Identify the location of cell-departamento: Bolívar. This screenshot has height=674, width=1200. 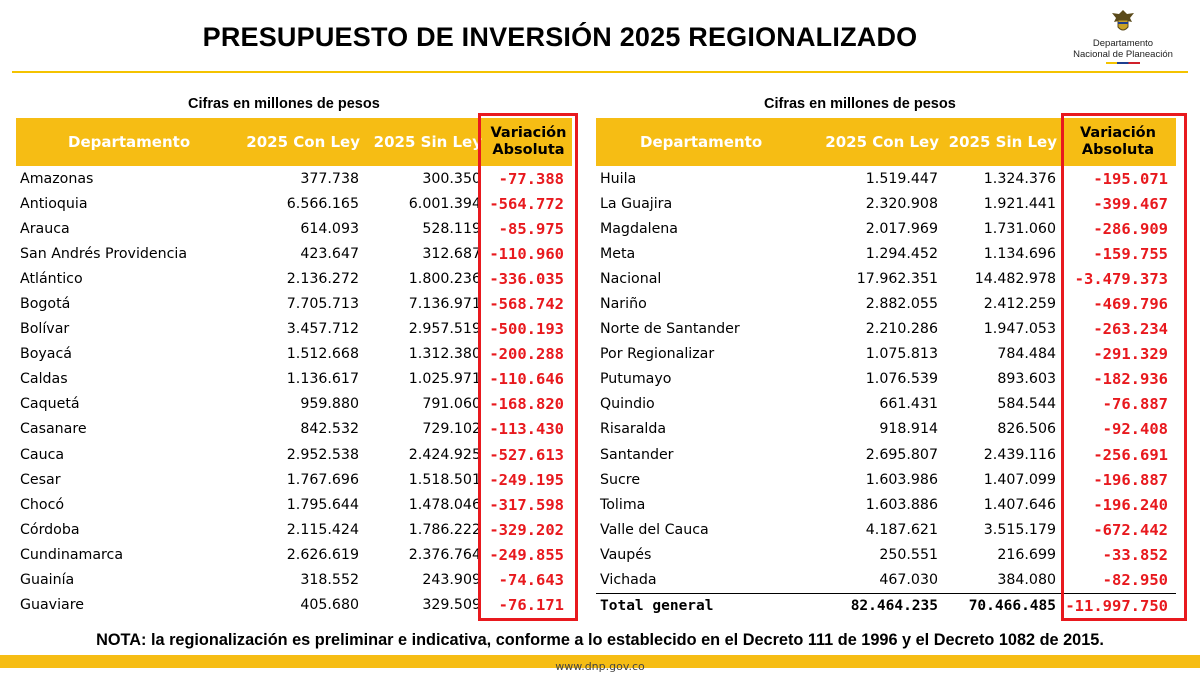
(45, 329).